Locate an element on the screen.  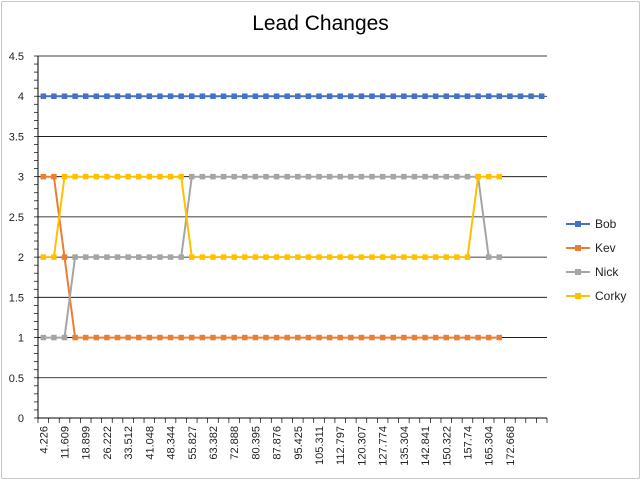
legend-item-corky: Corky is located at coordinates (596, 296).